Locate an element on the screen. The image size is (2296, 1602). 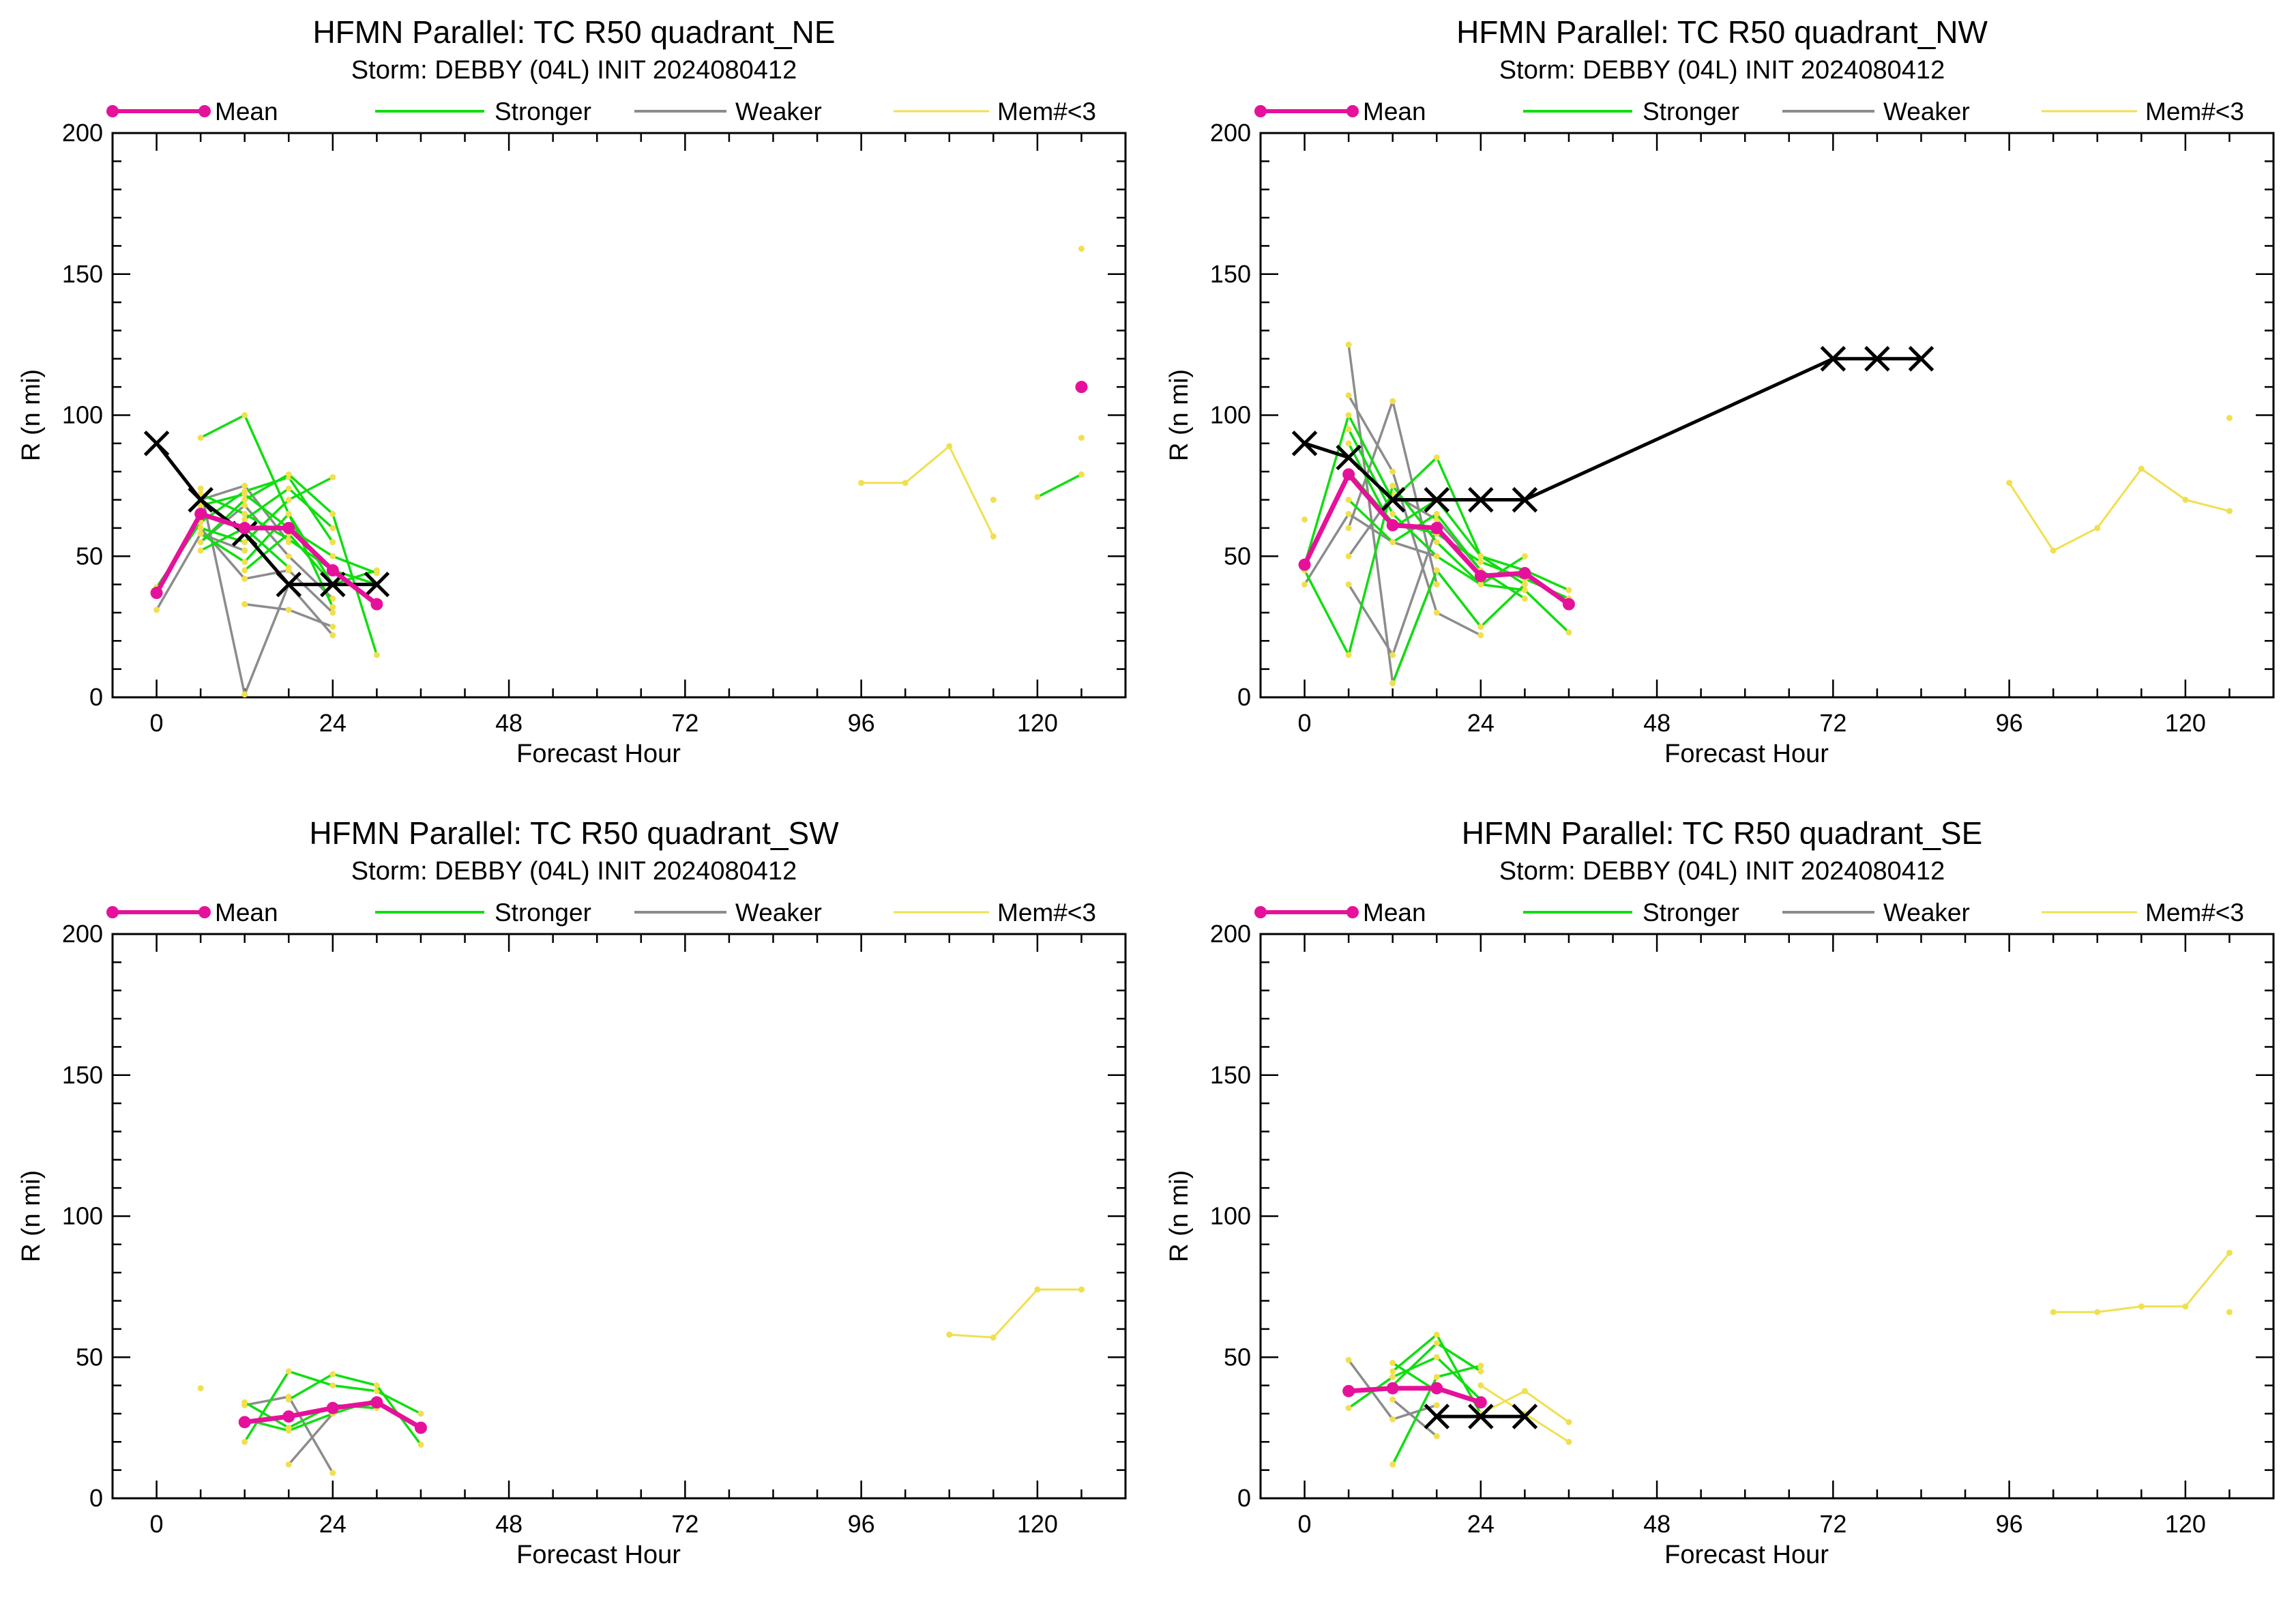
y-tick-label: 100 is located at coordinates (1230, 415).